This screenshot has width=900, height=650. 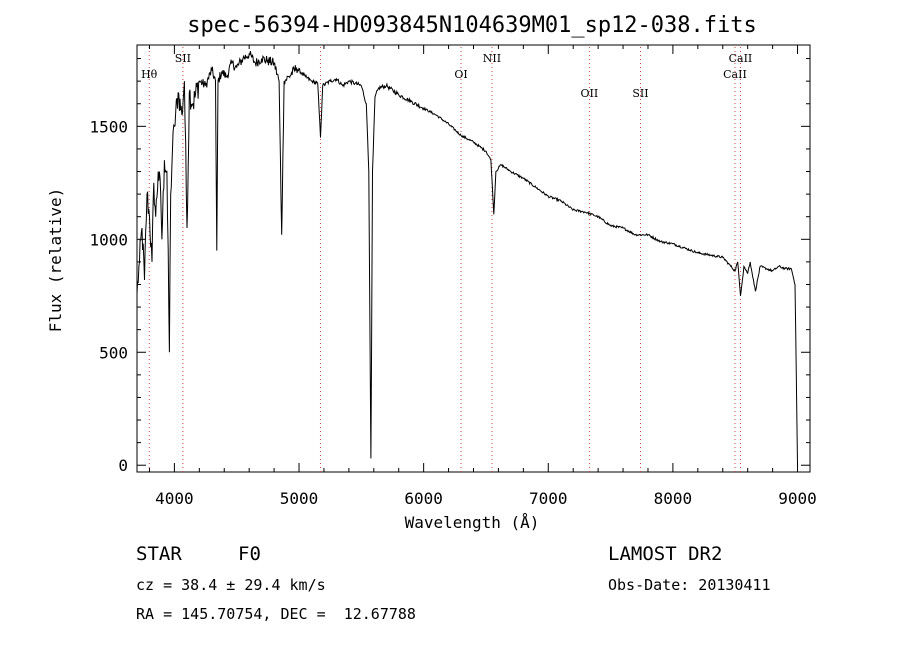 I want to click on x-tick-label: 6000, so click(x=423, y=498).